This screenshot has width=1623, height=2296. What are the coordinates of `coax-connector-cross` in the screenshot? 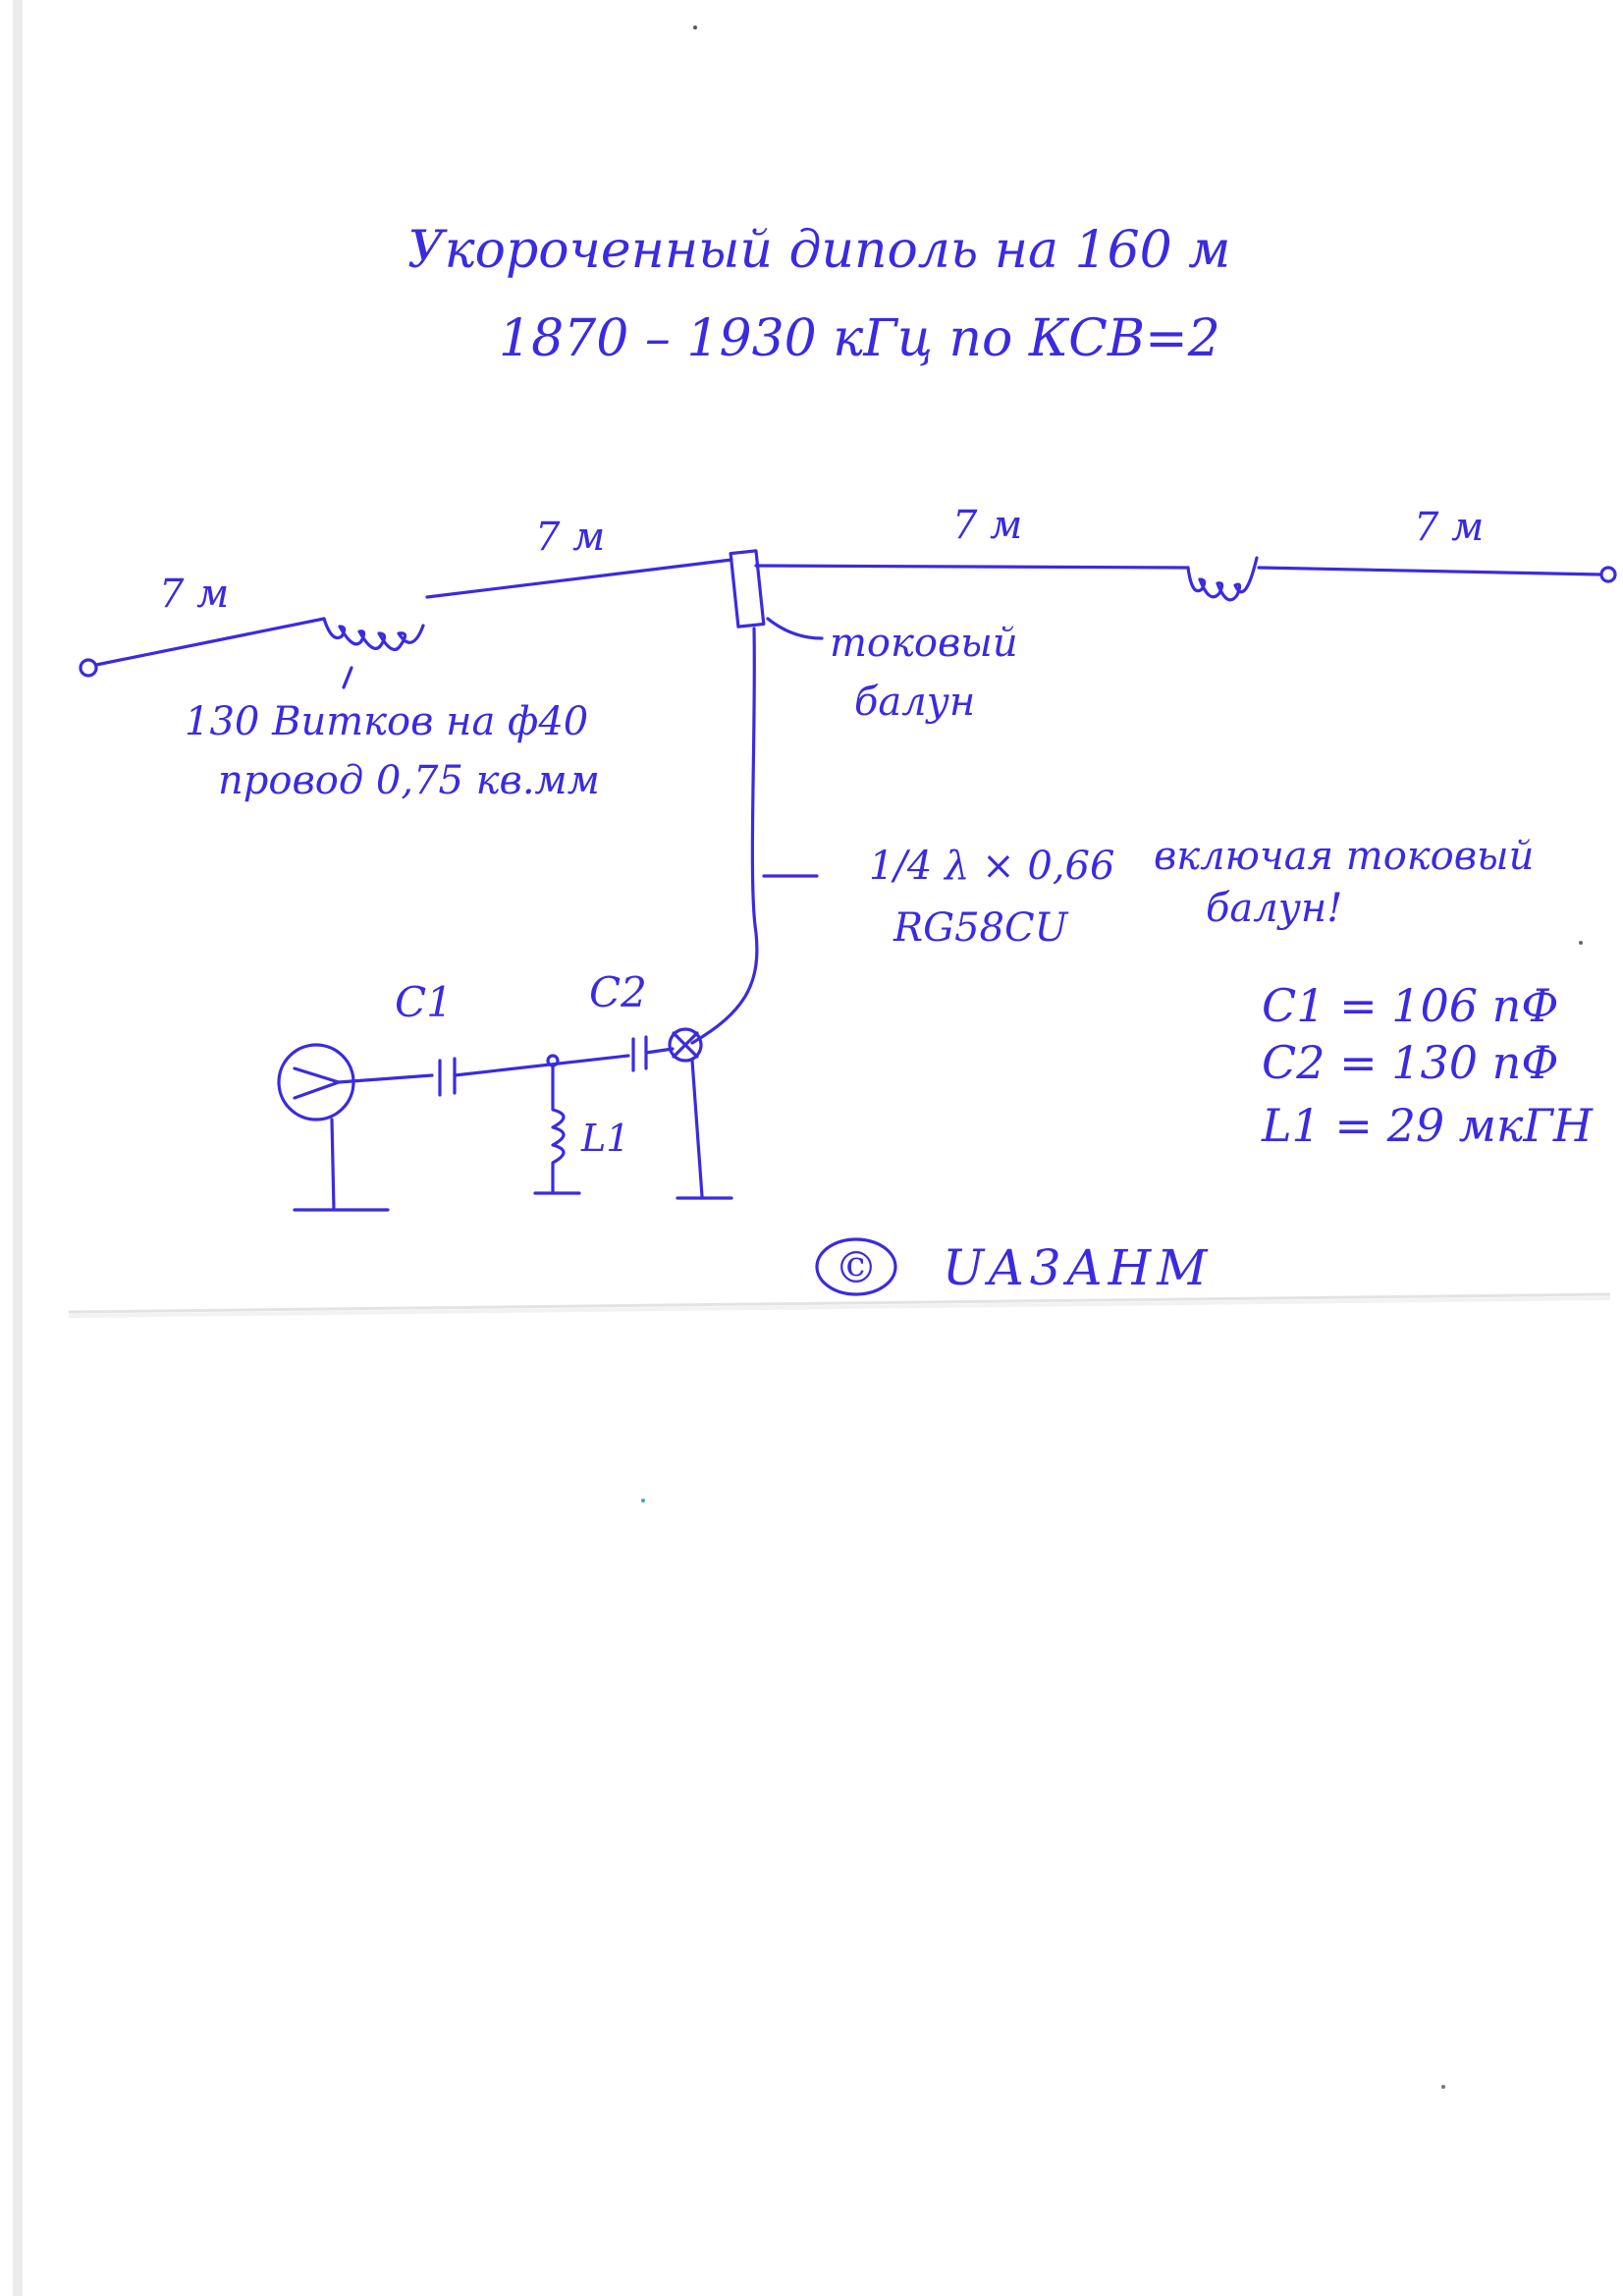 It's located at (685, 1045).